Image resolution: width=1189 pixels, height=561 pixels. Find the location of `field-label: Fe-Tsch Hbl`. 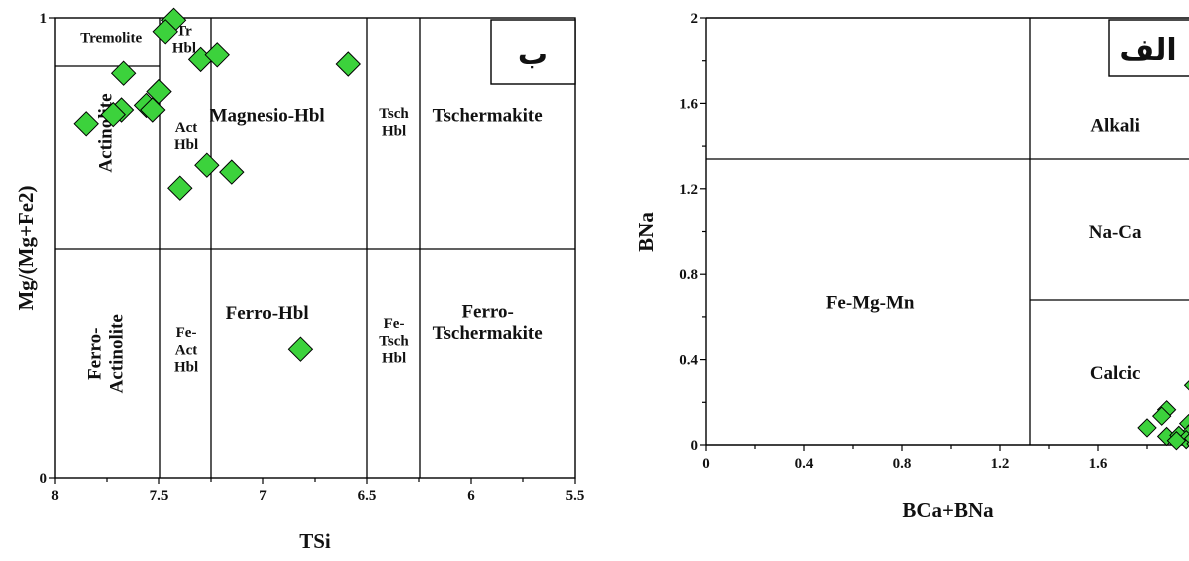

field-label: Fe-Tsch Hbl is located at coordinates (394, 341).